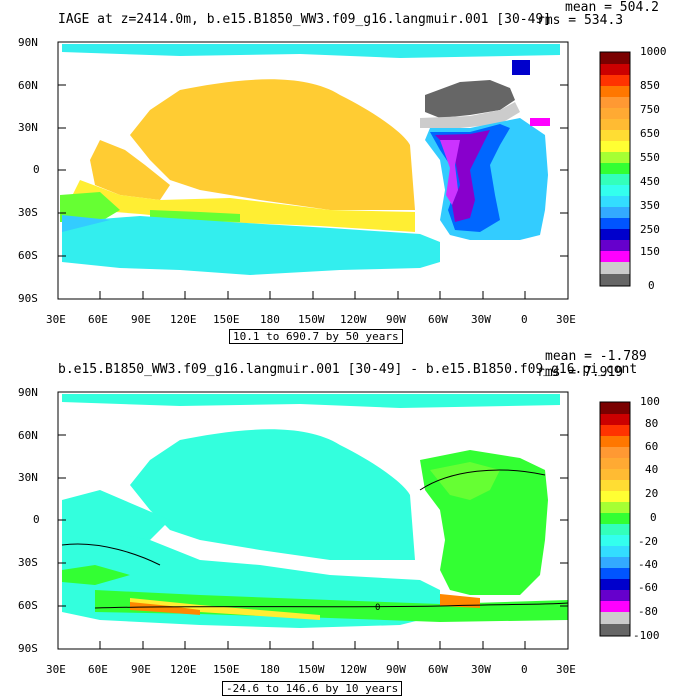 This screenshot has height=700, width=700. Describe the element at coordinates (316, 336) in the screenshot. I see `panel1-contour-caption: 10.1 to 690.7 by 50 years` at that location.